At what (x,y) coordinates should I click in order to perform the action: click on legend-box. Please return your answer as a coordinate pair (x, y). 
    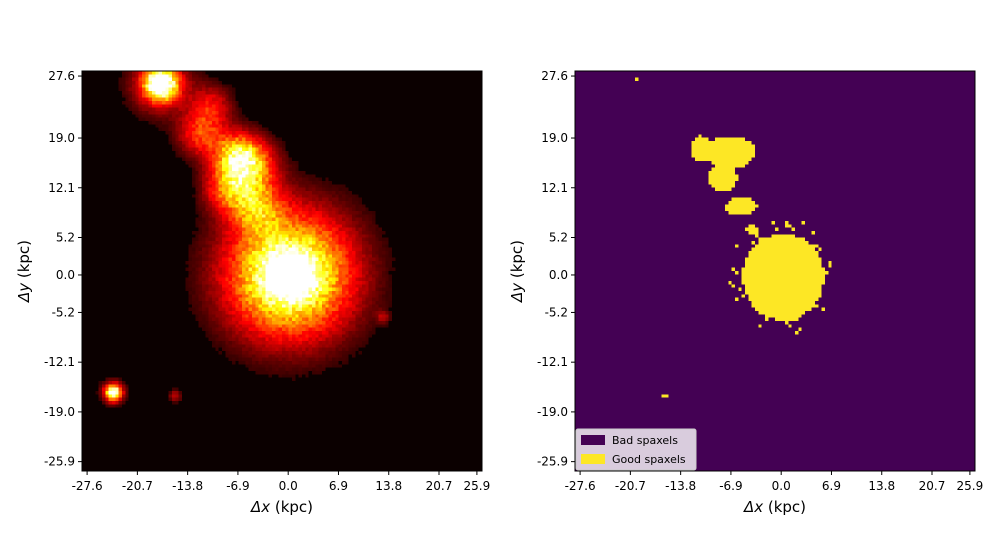
    Looking at the image, I should click on (636, 449).